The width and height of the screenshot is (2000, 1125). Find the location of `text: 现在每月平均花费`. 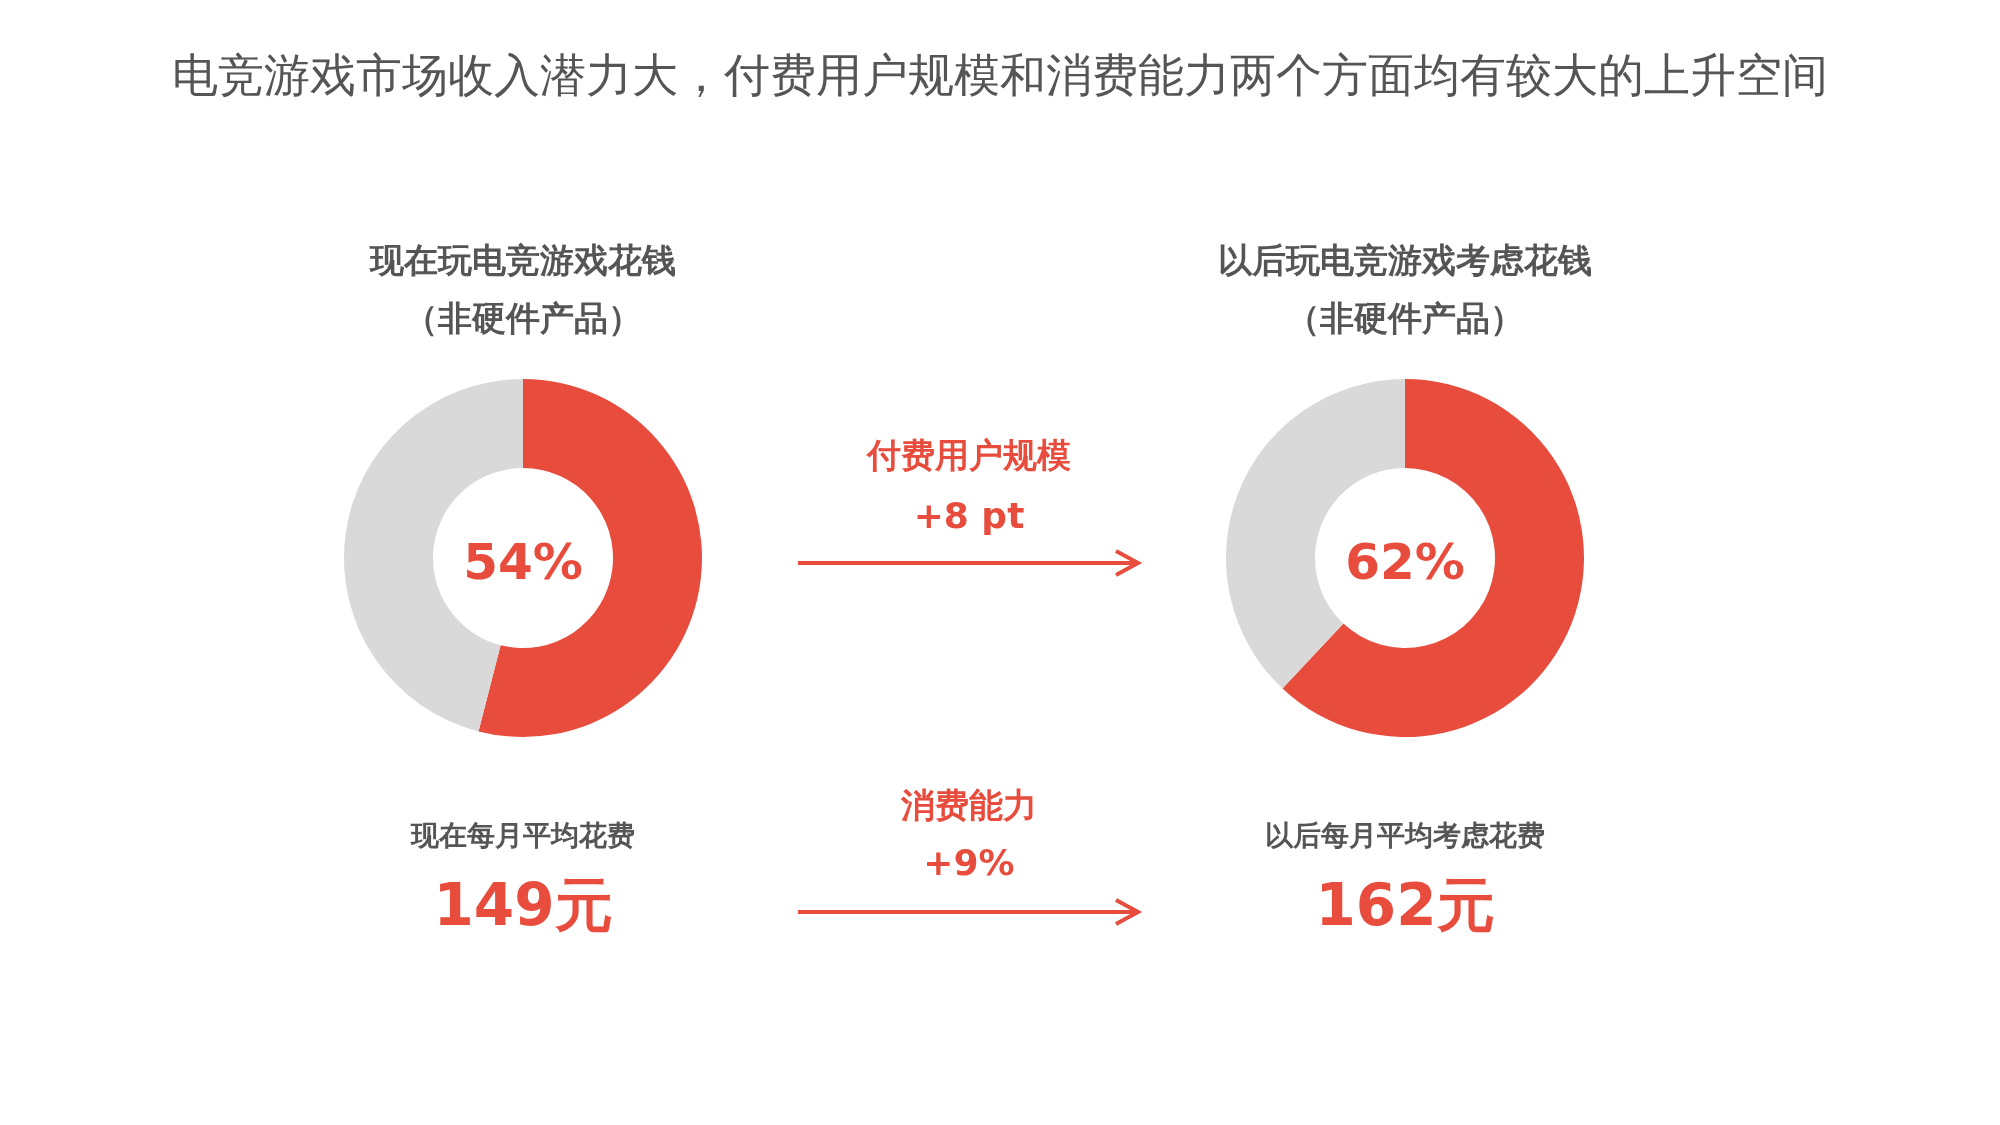

text: 现在每月平均花费 is located at coordinates (522, 835).